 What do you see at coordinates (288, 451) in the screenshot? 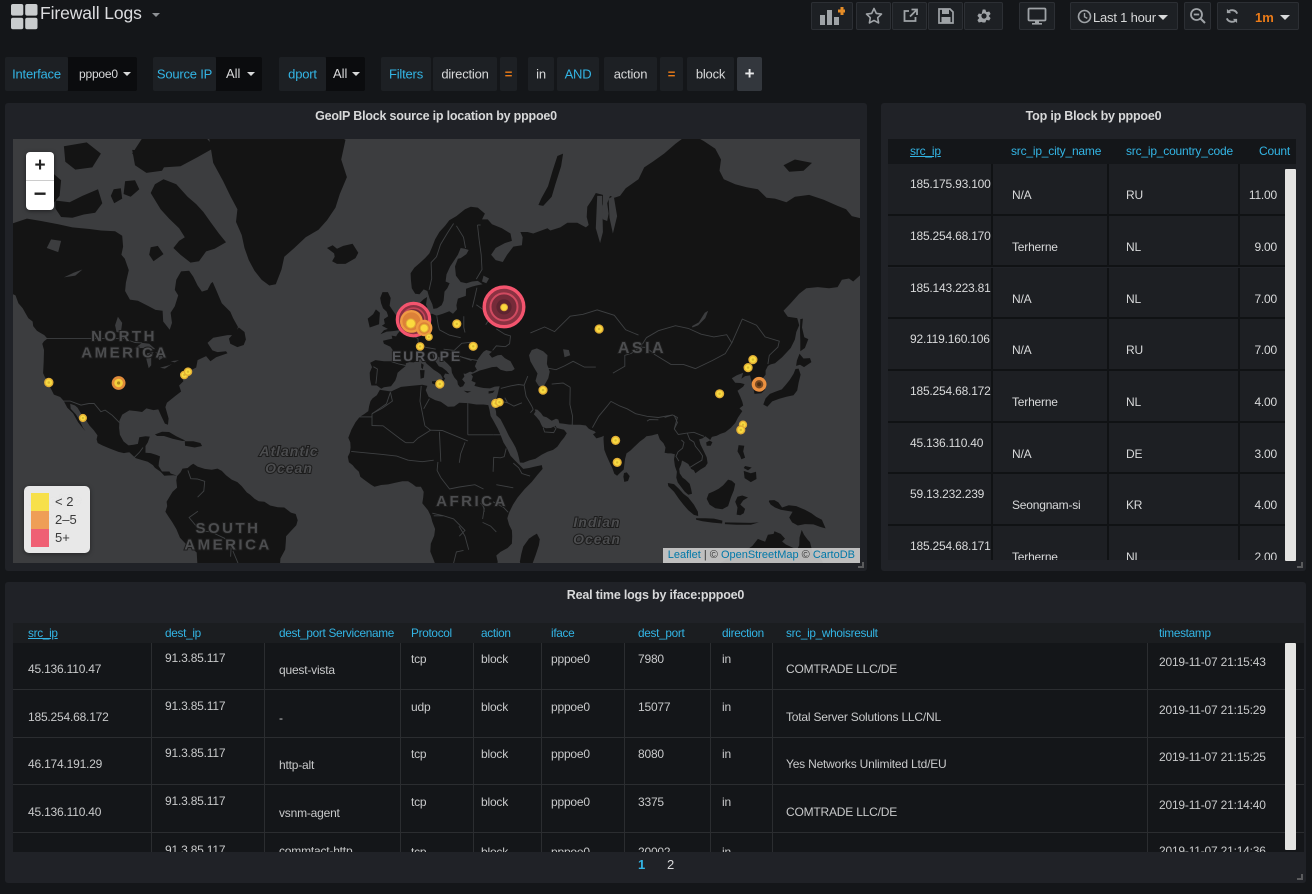
I see `svg-text: Atlantic` at bounding box center [288, 451].